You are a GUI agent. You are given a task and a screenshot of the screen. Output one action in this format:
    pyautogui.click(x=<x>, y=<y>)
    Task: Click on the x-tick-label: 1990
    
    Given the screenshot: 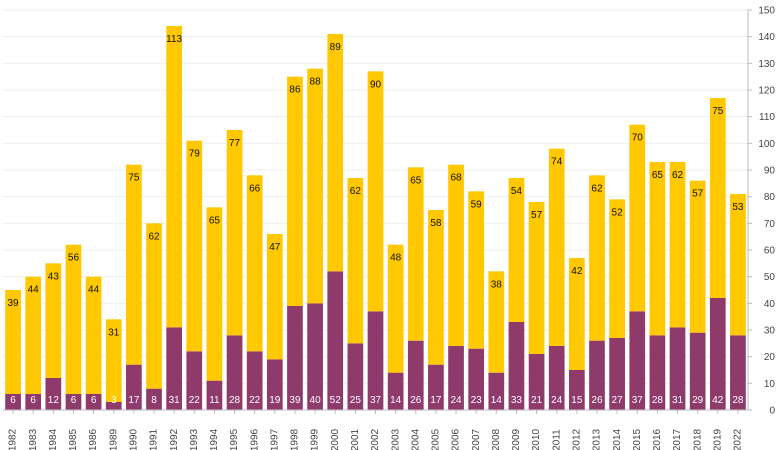 What is the action you would take?
    pyautogui.click(x=134, y=439)
    